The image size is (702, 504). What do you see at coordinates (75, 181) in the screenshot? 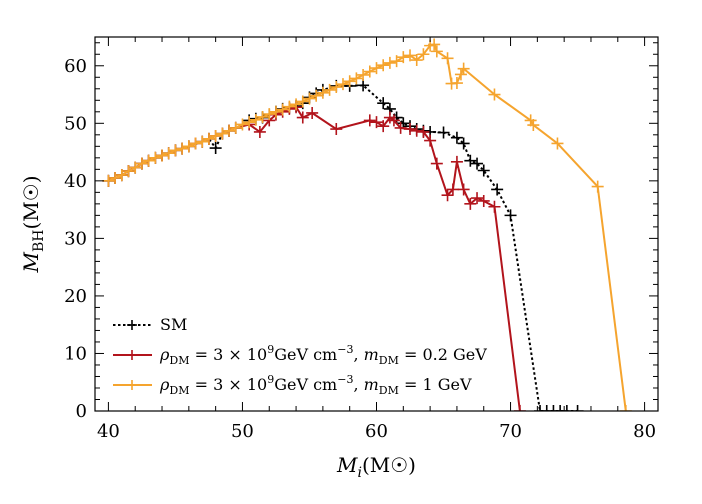
I see `y-tick-label-40: 40` at bounding box center [75, 181].